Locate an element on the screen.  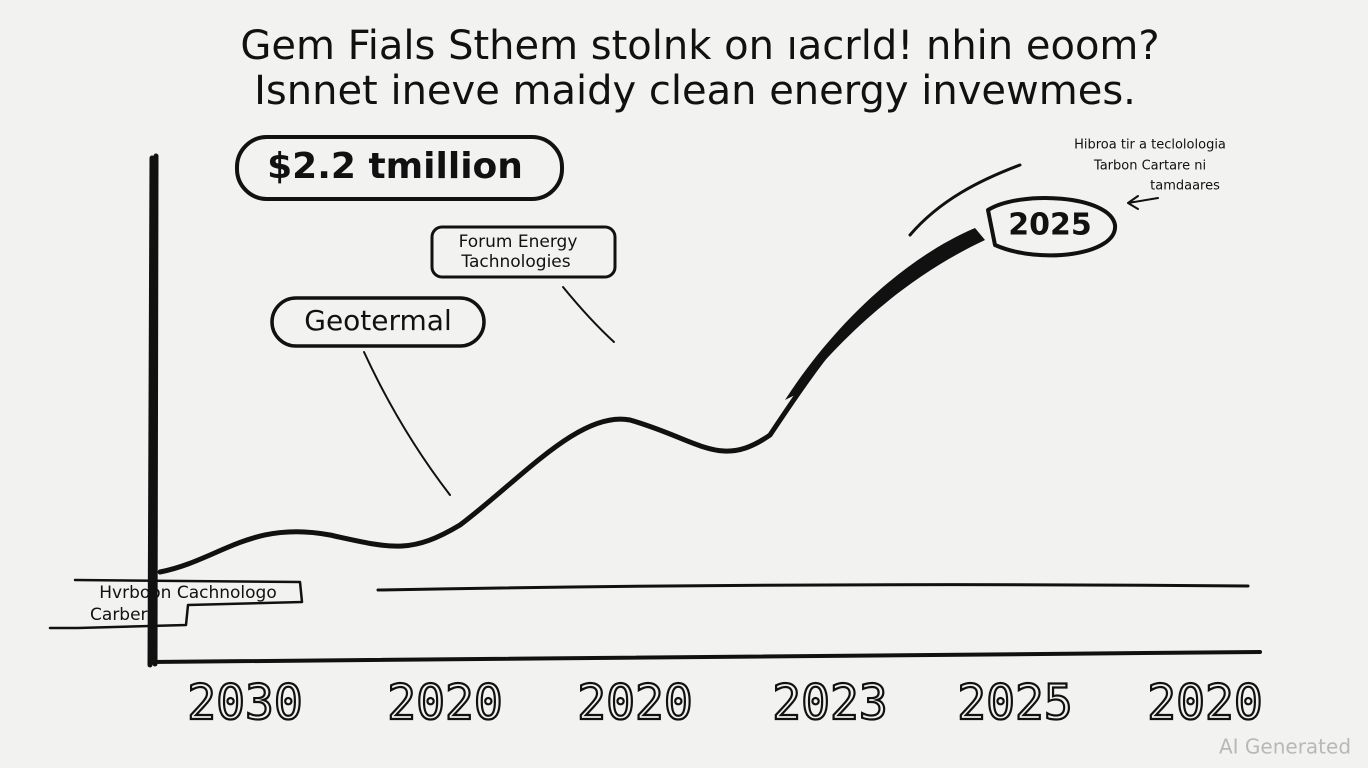
watermark: AI Generated is located at coordinates (1285, 747).